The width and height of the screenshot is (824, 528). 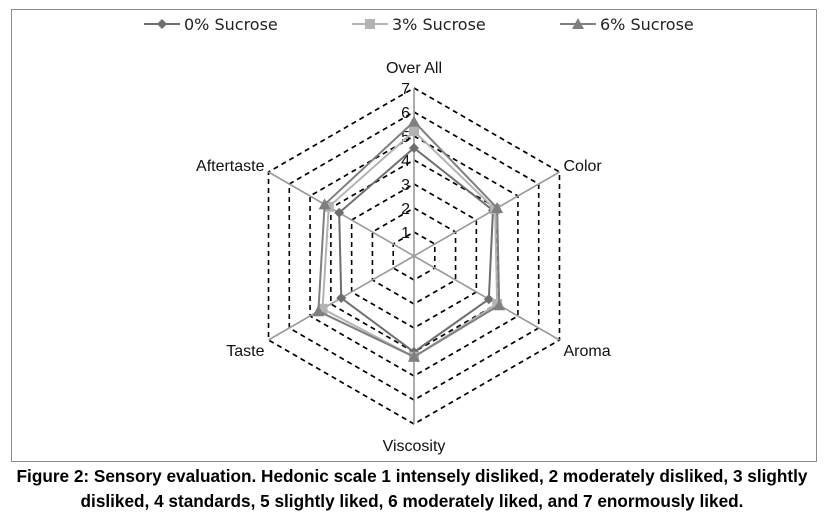 What do you see at coordinates (245, 351) in the screenshot?
I see `axis-label-taste: Taste` at bounding box center [245, 351].